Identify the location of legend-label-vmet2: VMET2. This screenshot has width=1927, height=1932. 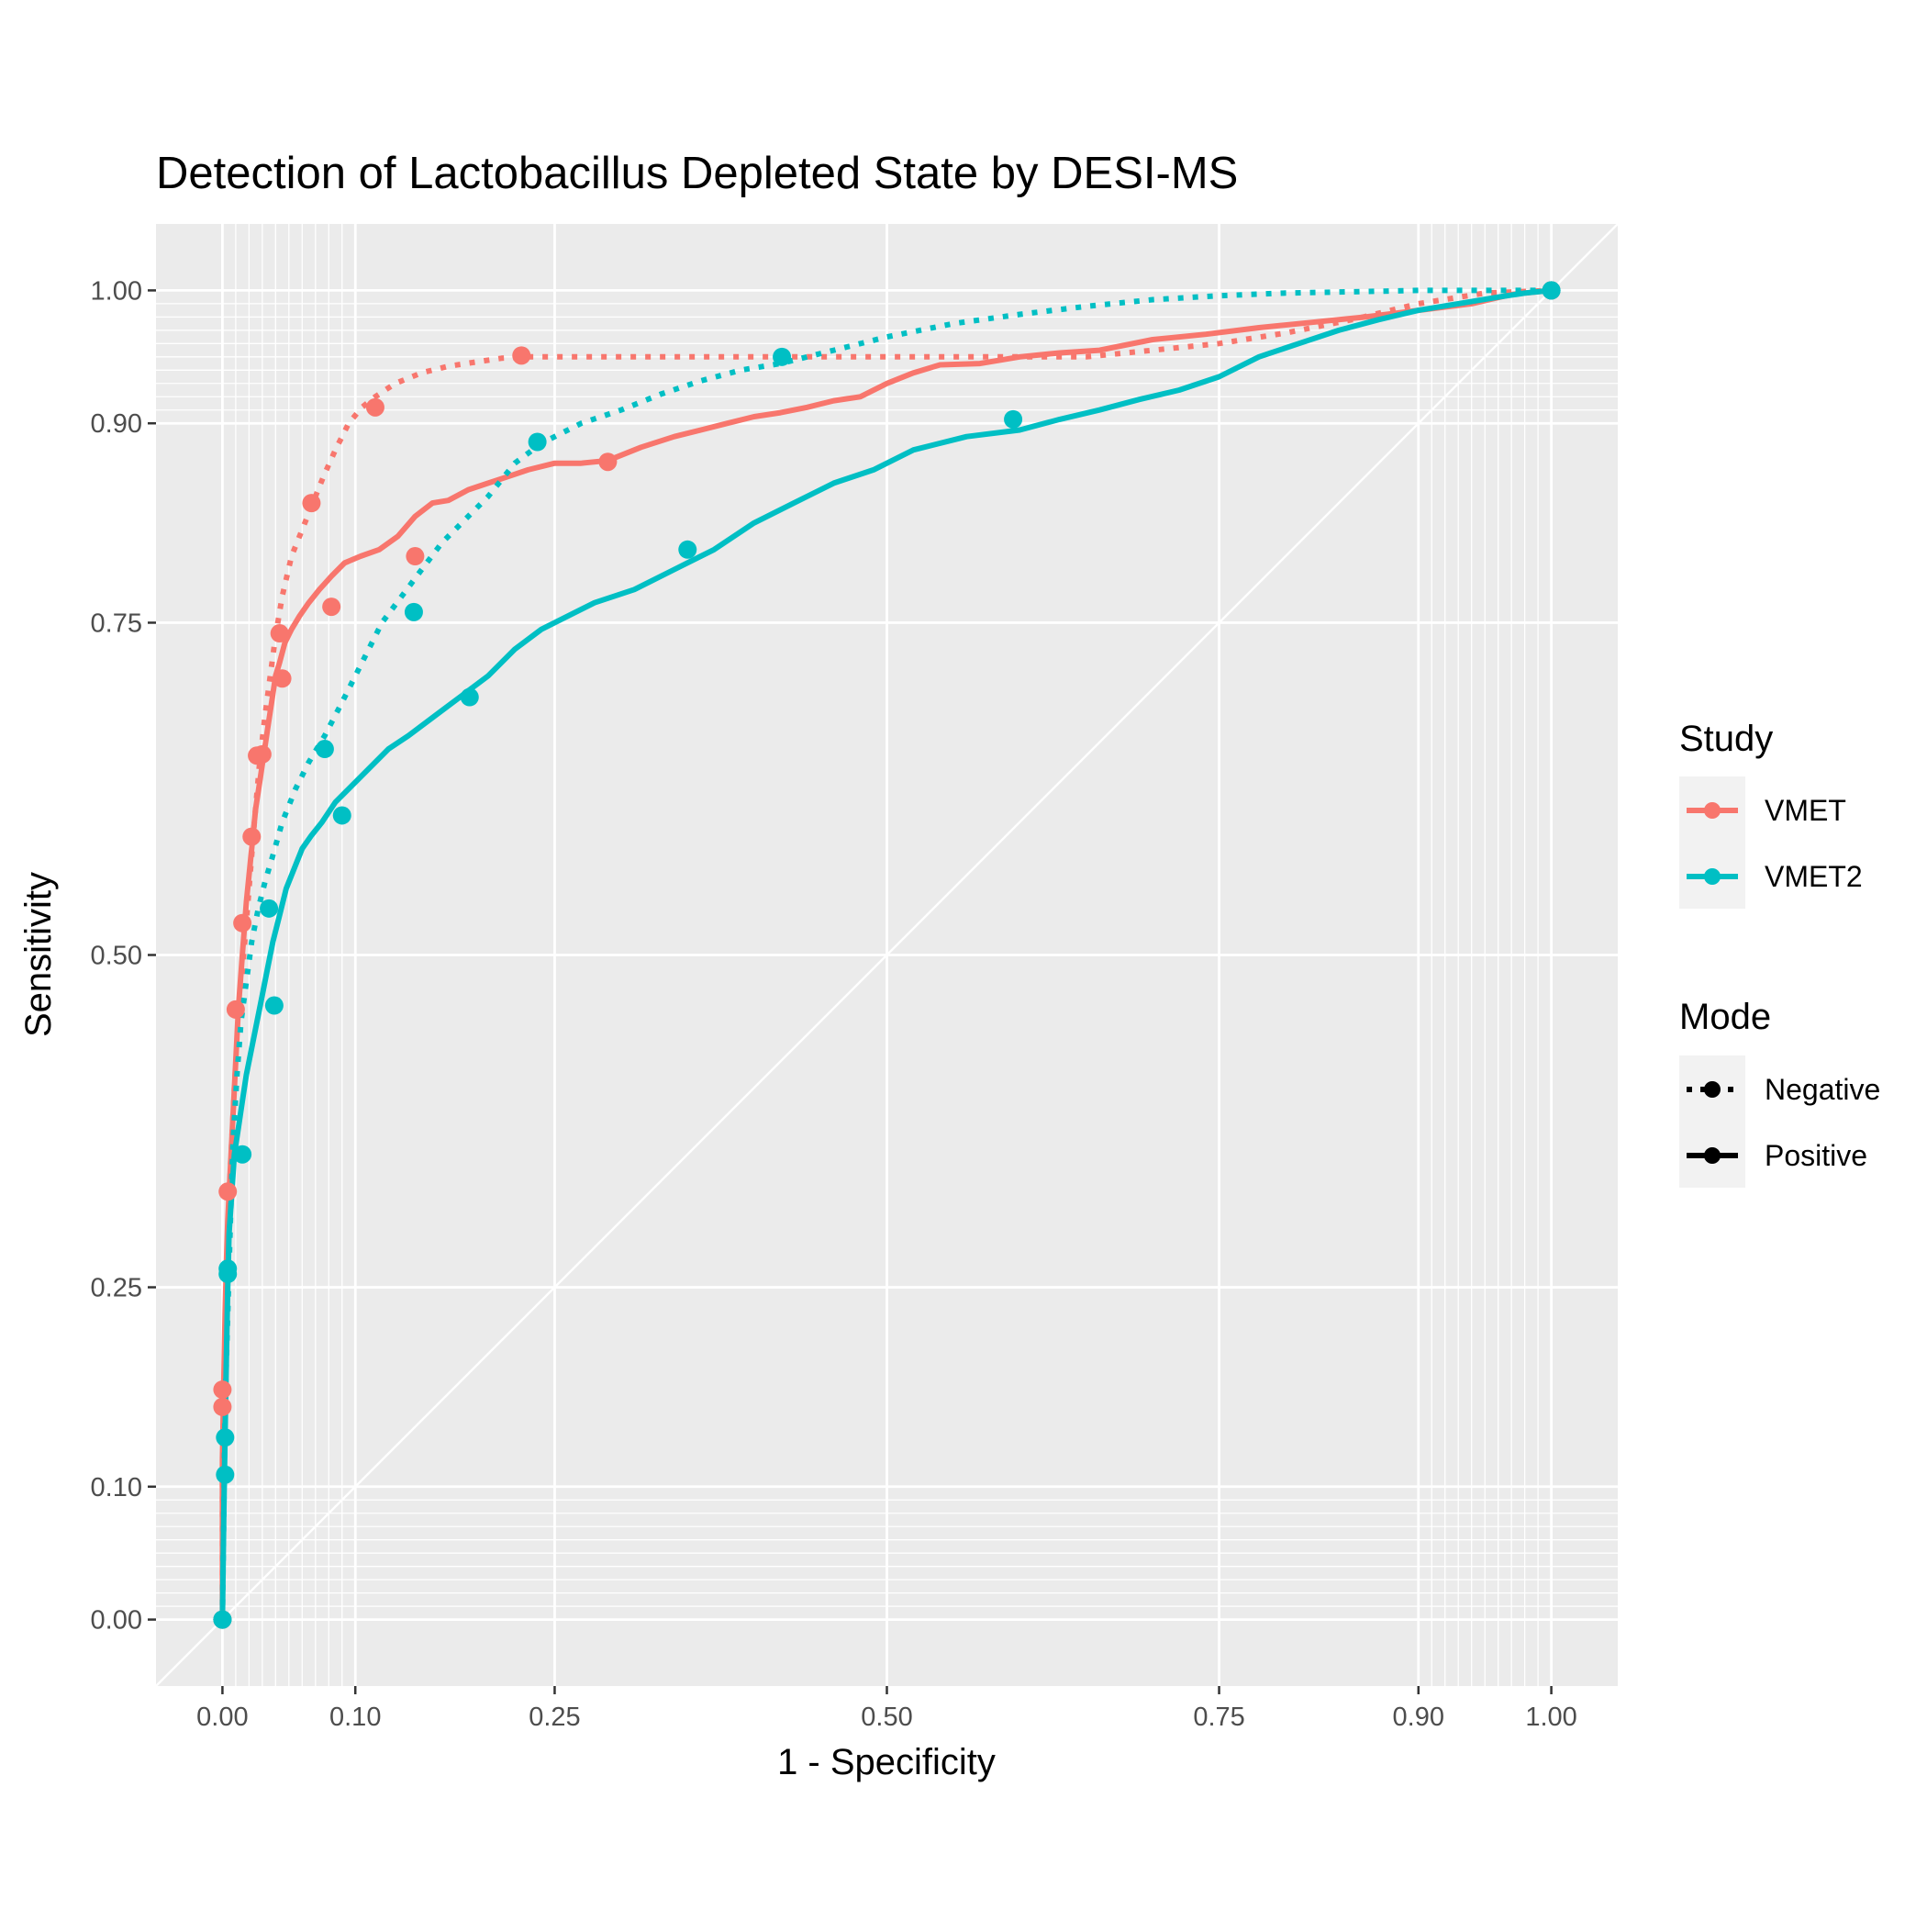
(1814, 876).